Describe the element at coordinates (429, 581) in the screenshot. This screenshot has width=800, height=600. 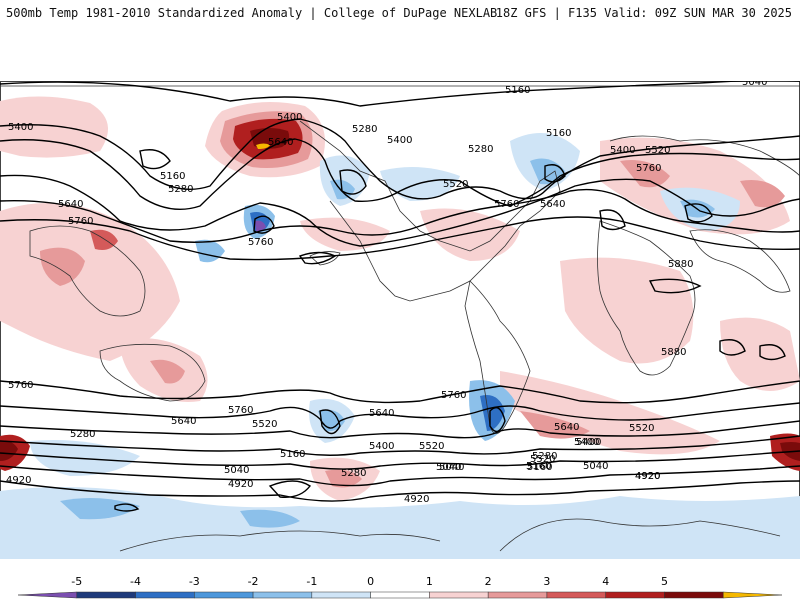
I see `colorbar-tick-label: 1` at that location.